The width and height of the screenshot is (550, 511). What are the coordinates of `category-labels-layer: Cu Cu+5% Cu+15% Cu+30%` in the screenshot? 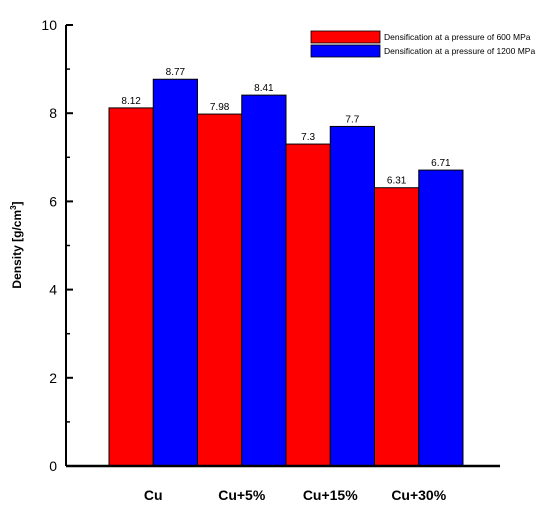 It's located at (295, 495).